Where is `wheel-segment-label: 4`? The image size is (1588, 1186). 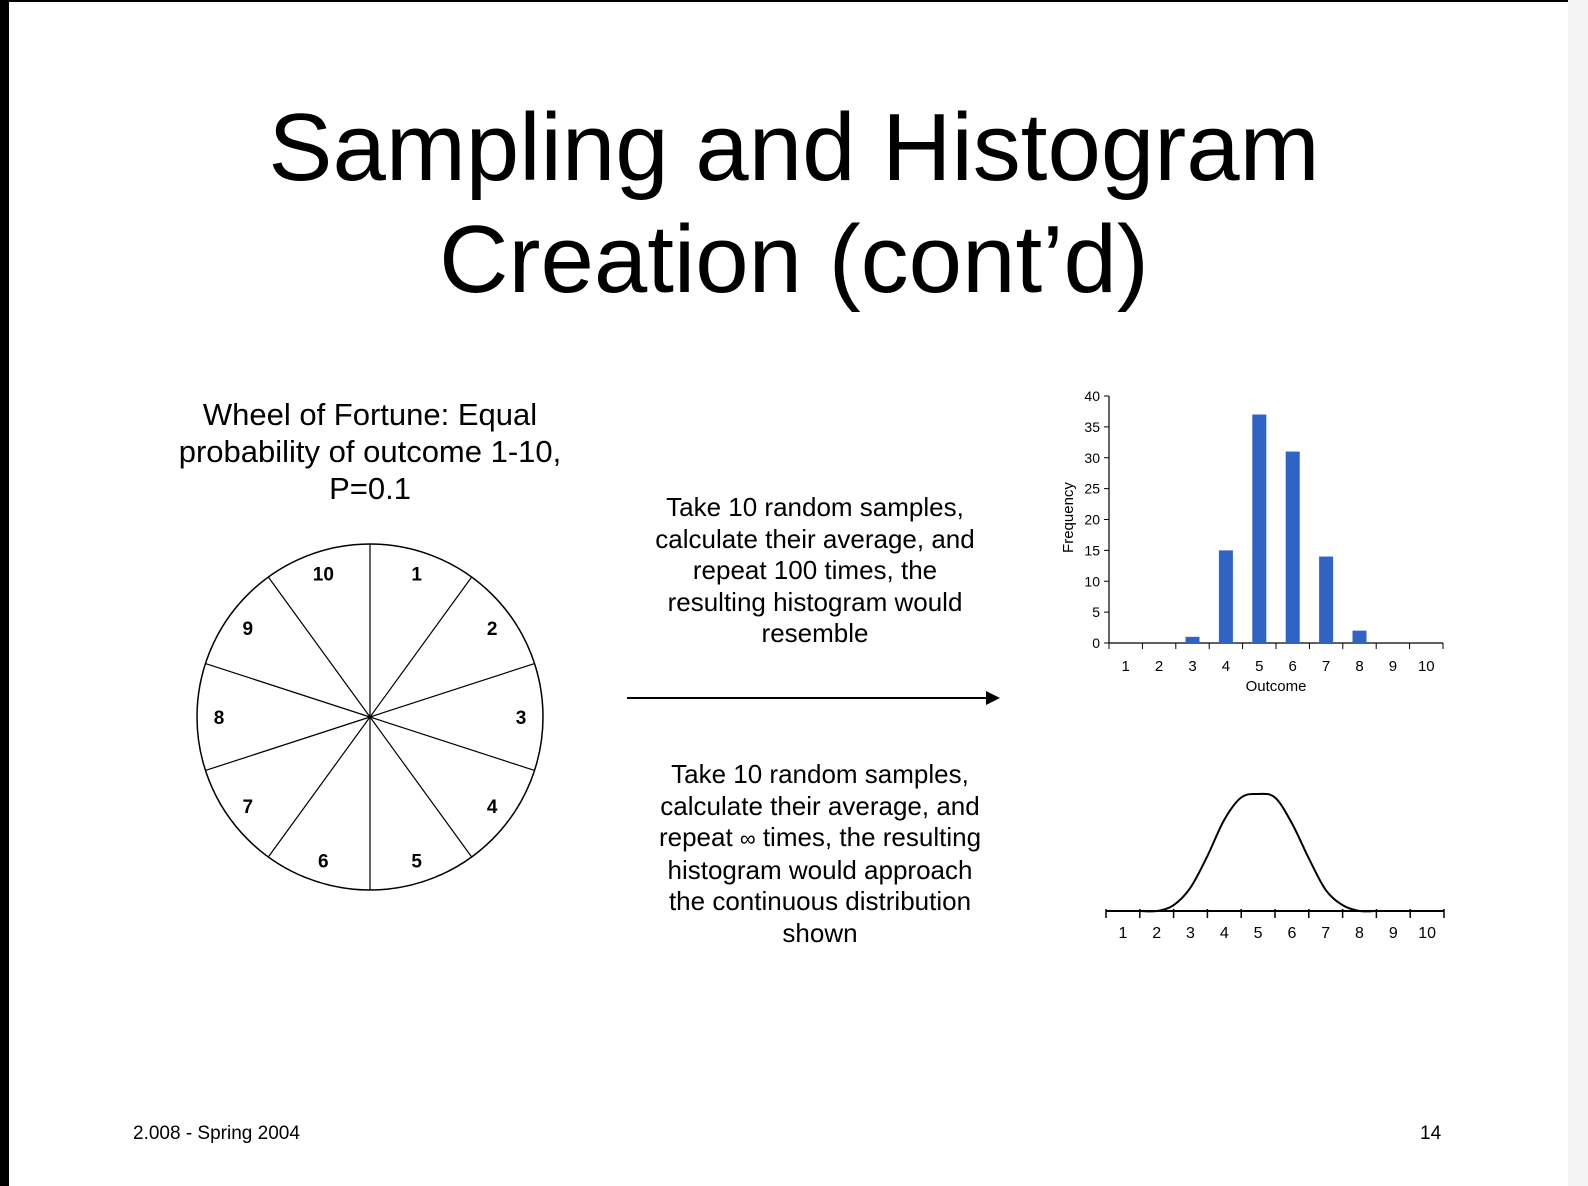 wheel-segment-label: 4 is located at coordinates (492, 807).